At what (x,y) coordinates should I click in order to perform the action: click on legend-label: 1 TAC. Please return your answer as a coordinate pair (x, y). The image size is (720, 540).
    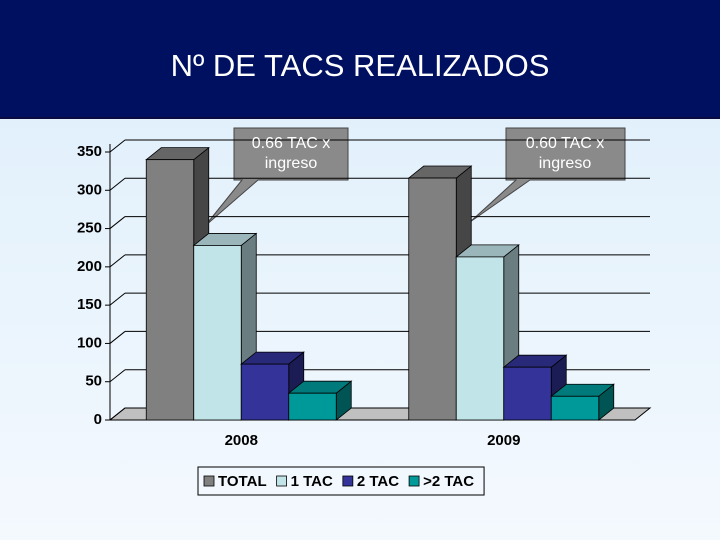
    Looking at the image, I should click on (312, 481).